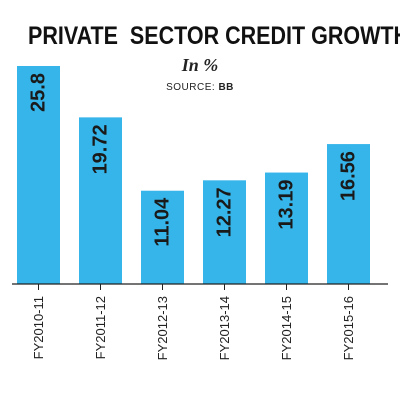 This screenshot has height=400, width=400. I want to click on value-label-FY2013-14: 12.27, so click(225, 212).